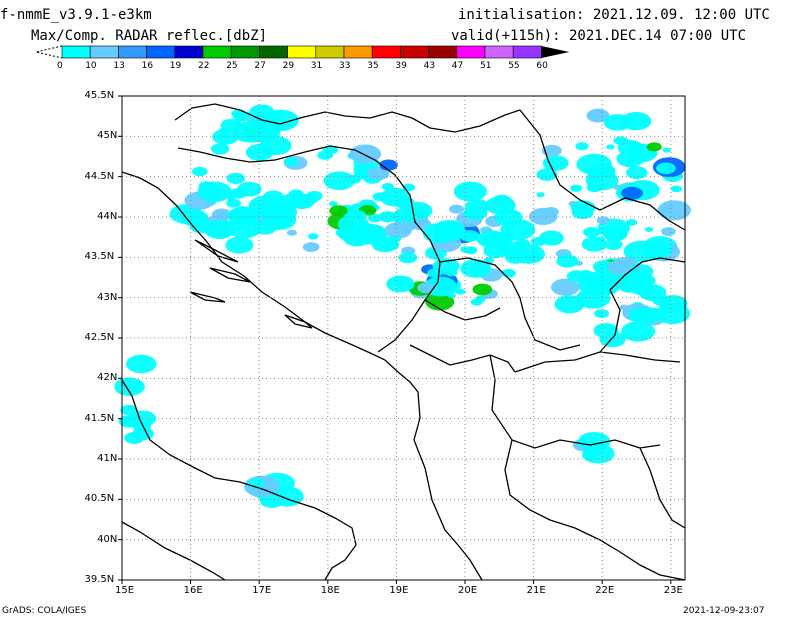 The width and height of the screenshot is (800, 618). What do you see at coordinates (99, 95) in the screenshot?
I see `lat-label: 45.5N` at bounding box center [99, 95].